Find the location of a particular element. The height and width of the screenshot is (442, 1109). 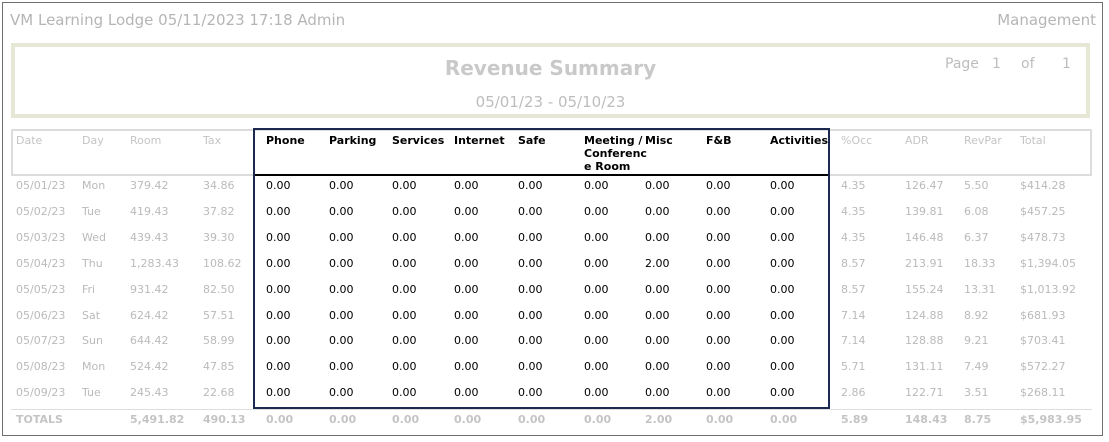

cell-room: 419.43 is located at coordinates (149, 211).